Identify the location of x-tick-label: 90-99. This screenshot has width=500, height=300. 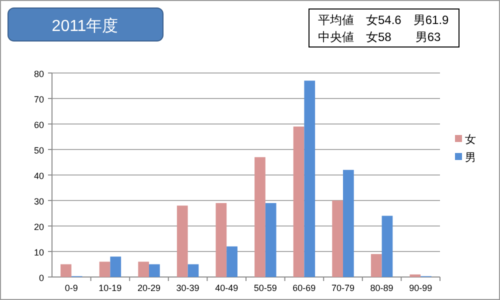
(420, 288).